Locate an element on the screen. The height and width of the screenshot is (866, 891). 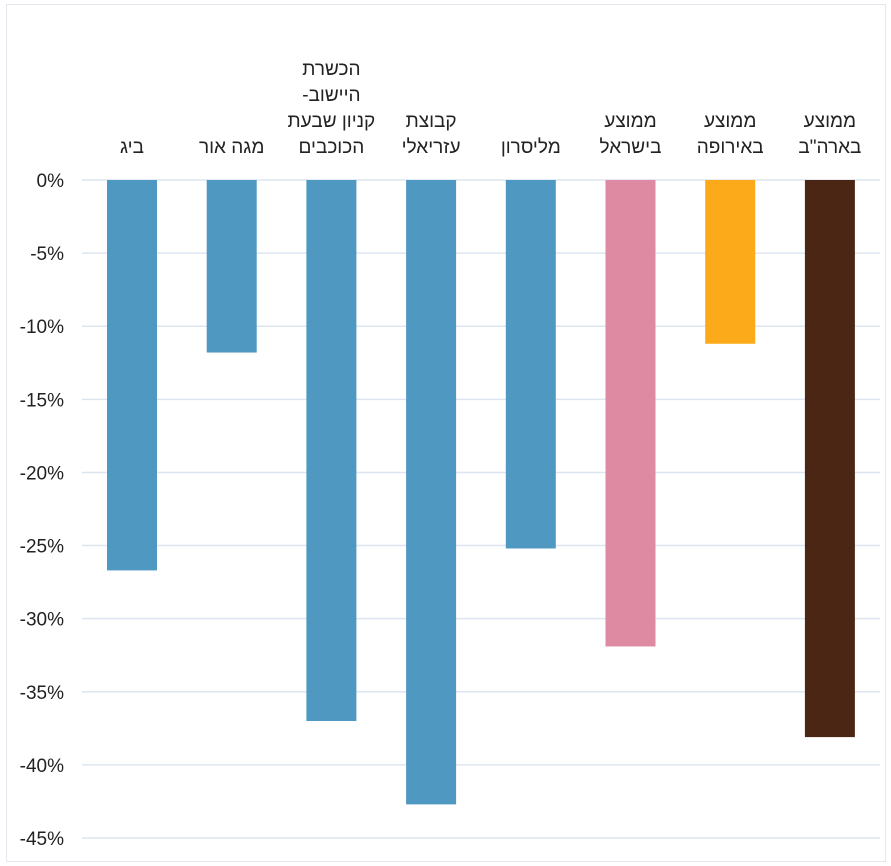
y-tick-label: -35% is located at coordinates (42, 693).